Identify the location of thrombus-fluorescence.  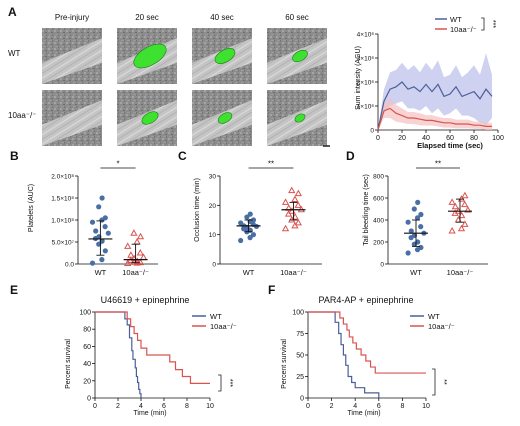
(300, 118).